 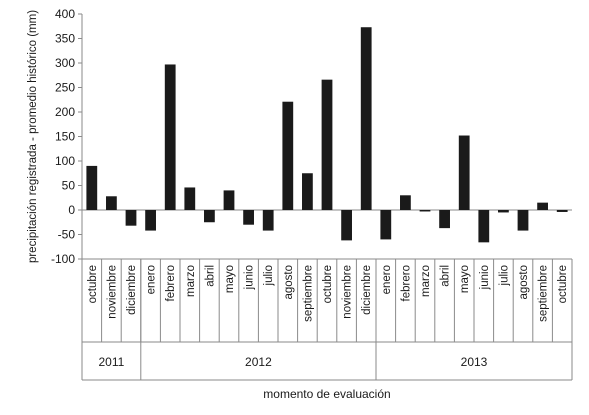 What do you see at coordinates (67, 235) in the screenshot?
I see `y-tick-label: -50` at bounding box center [67, 235].